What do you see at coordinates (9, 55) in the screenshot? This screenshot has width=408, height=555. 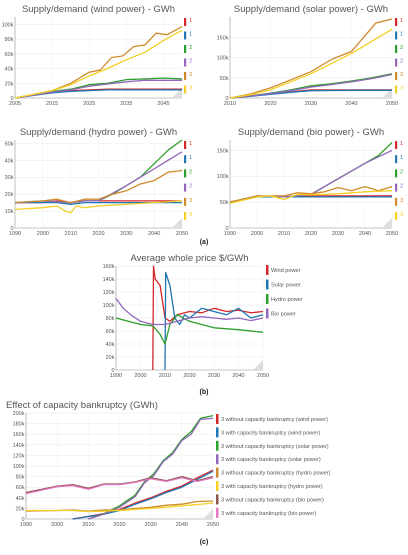 I see `y-tick-label: 60k` at bounding box center [9, 55].